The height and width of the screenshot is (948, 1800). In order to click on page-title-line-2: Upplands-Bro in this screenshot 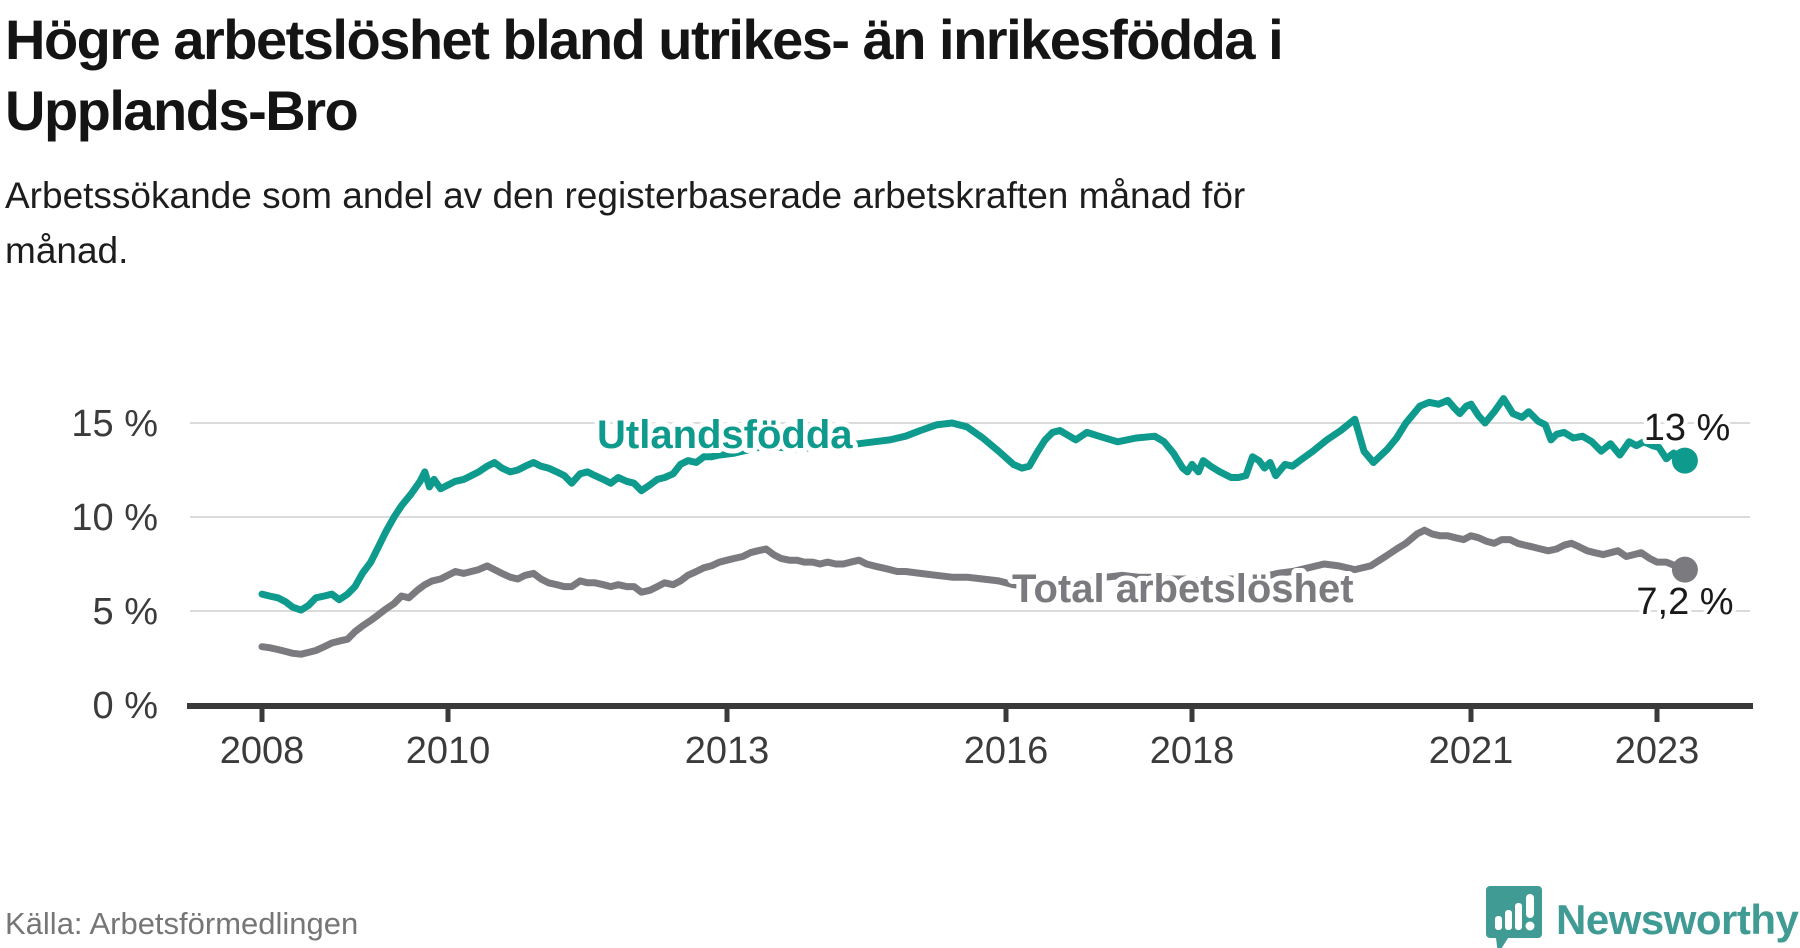, I will do `click(182, 110)`.